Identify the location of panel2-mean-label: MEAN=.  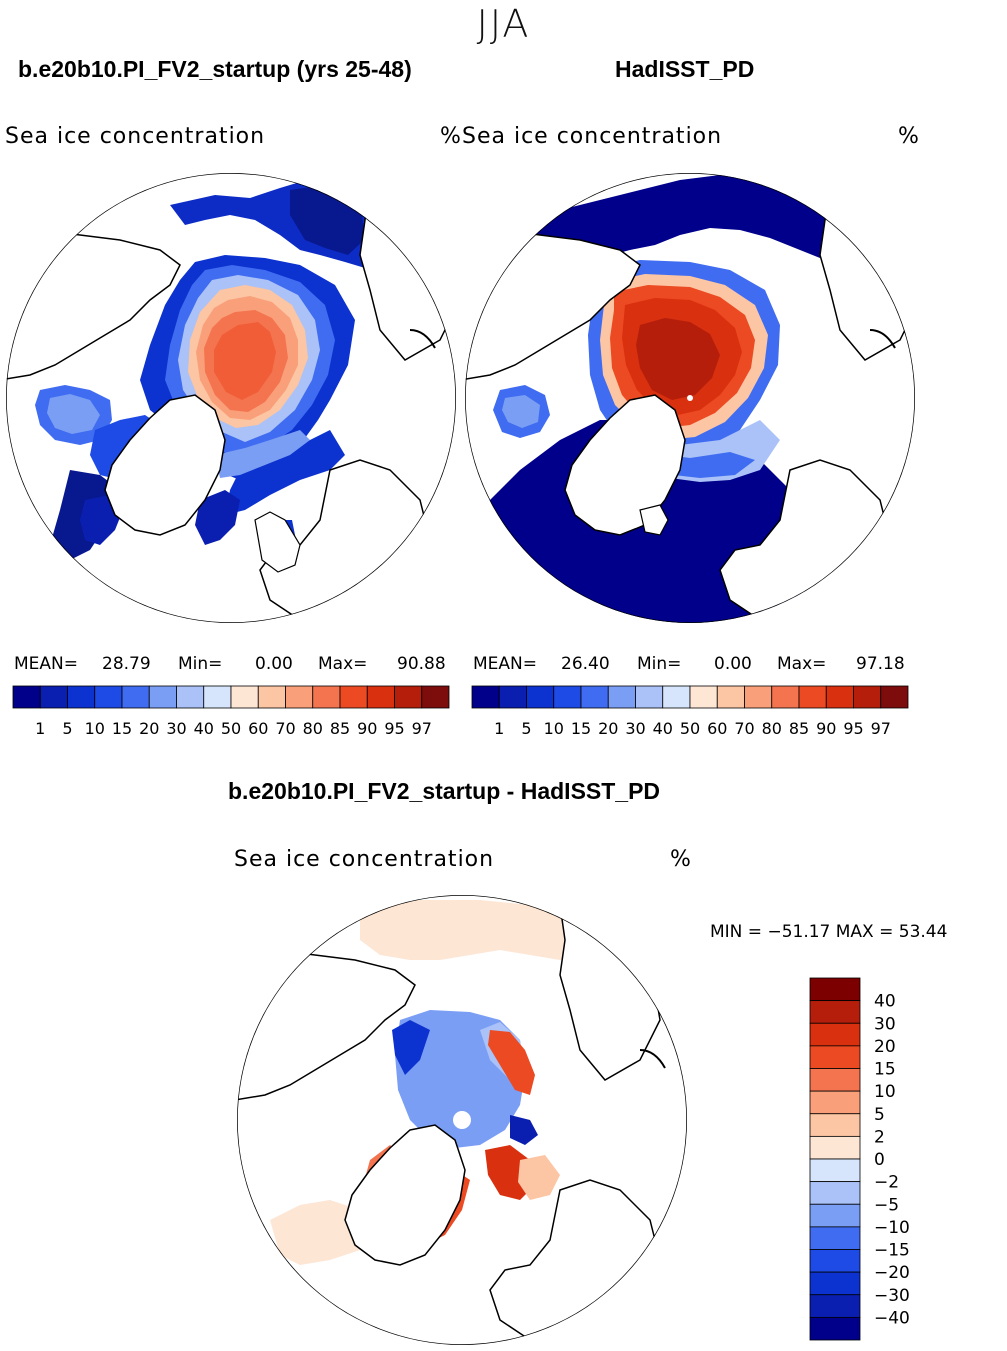
(505, 664).